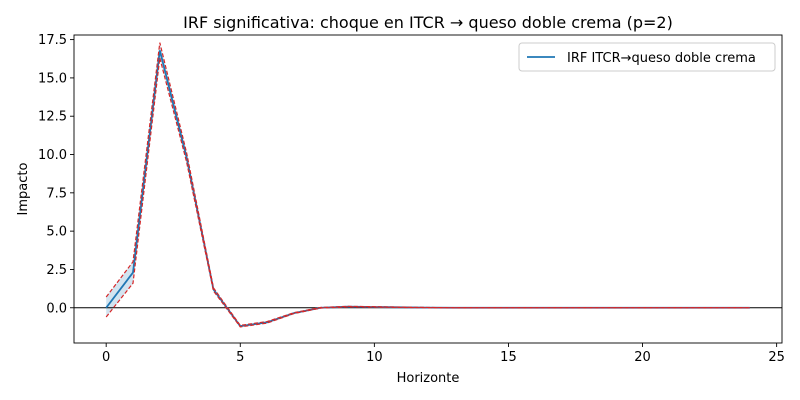 This screenshot has height=400, width=800. What do you see at coordinates (106, 357) in the screenshot?
I see `x-tick-label: 0` at bounding box center [106, 357].